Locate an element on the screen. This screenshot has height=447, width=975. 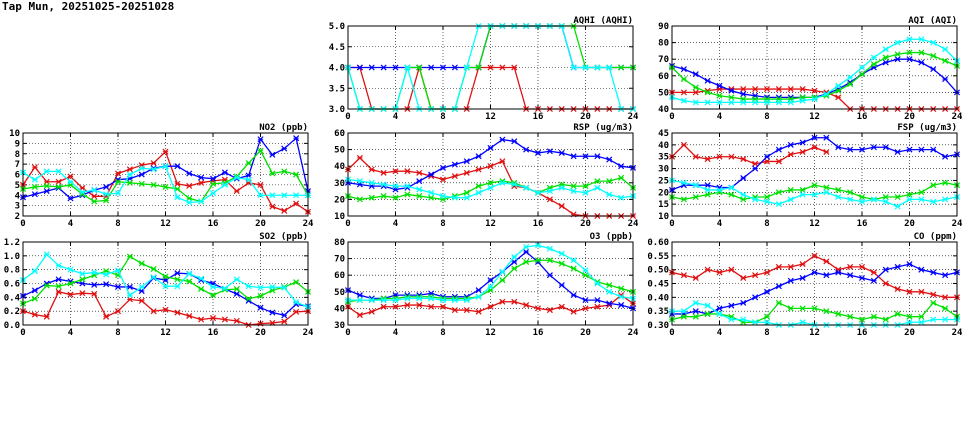
y-tick-label: 4 is located at coordinates (18, 196).